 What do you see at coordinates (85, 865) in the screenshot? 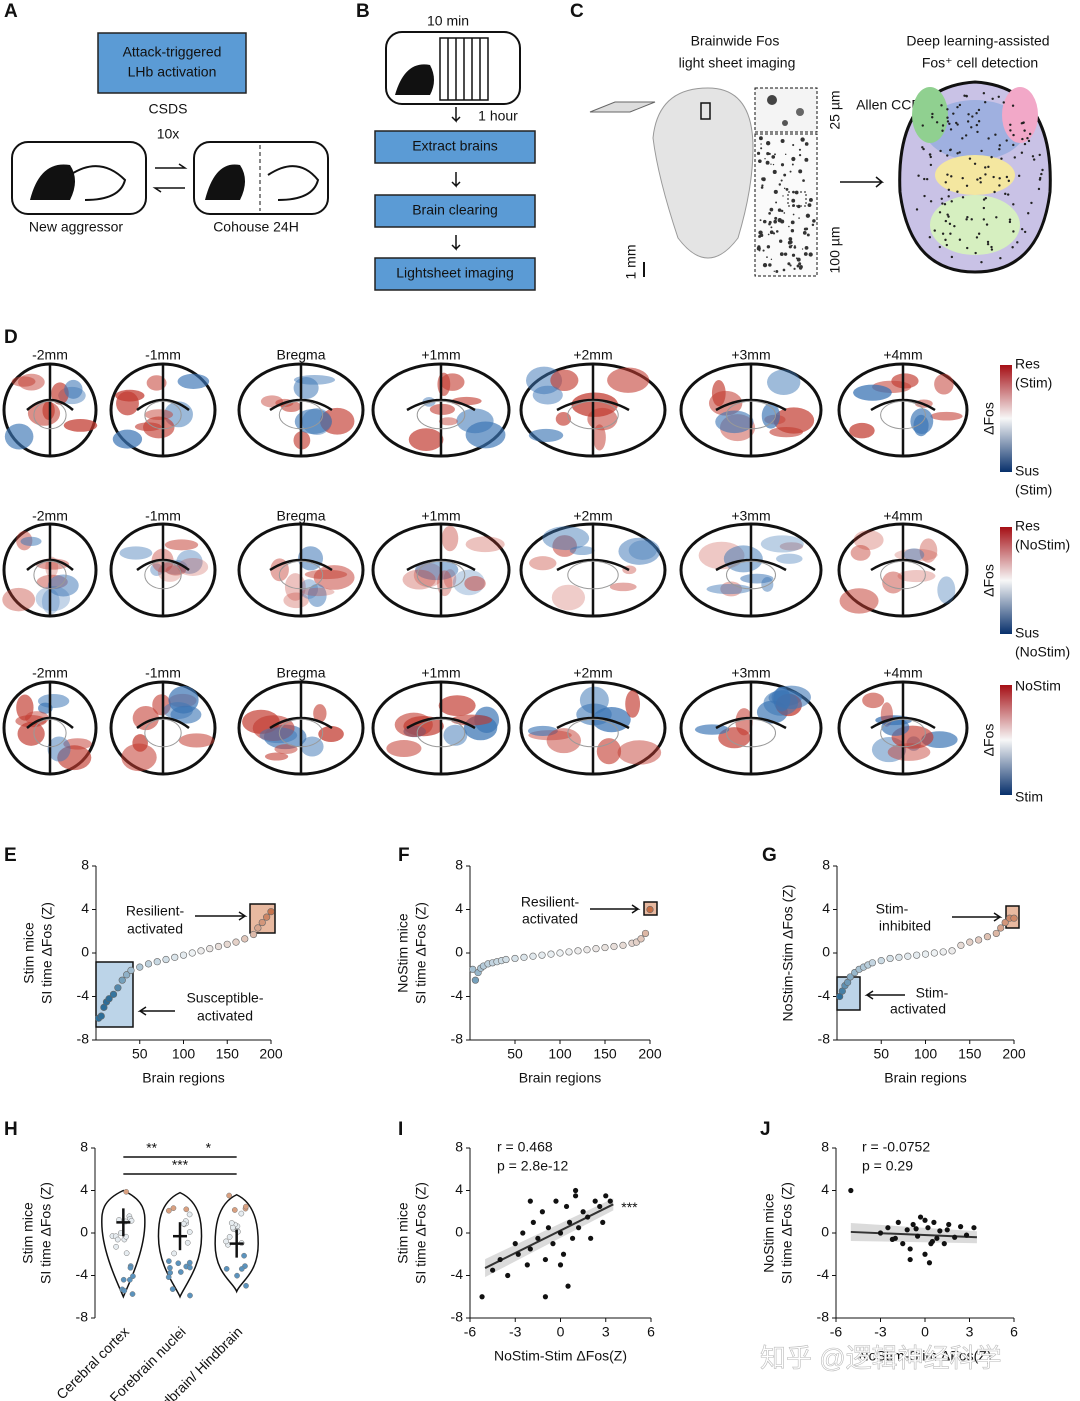
I see `y-tick-label: 8` at bounding box center [85, 865].